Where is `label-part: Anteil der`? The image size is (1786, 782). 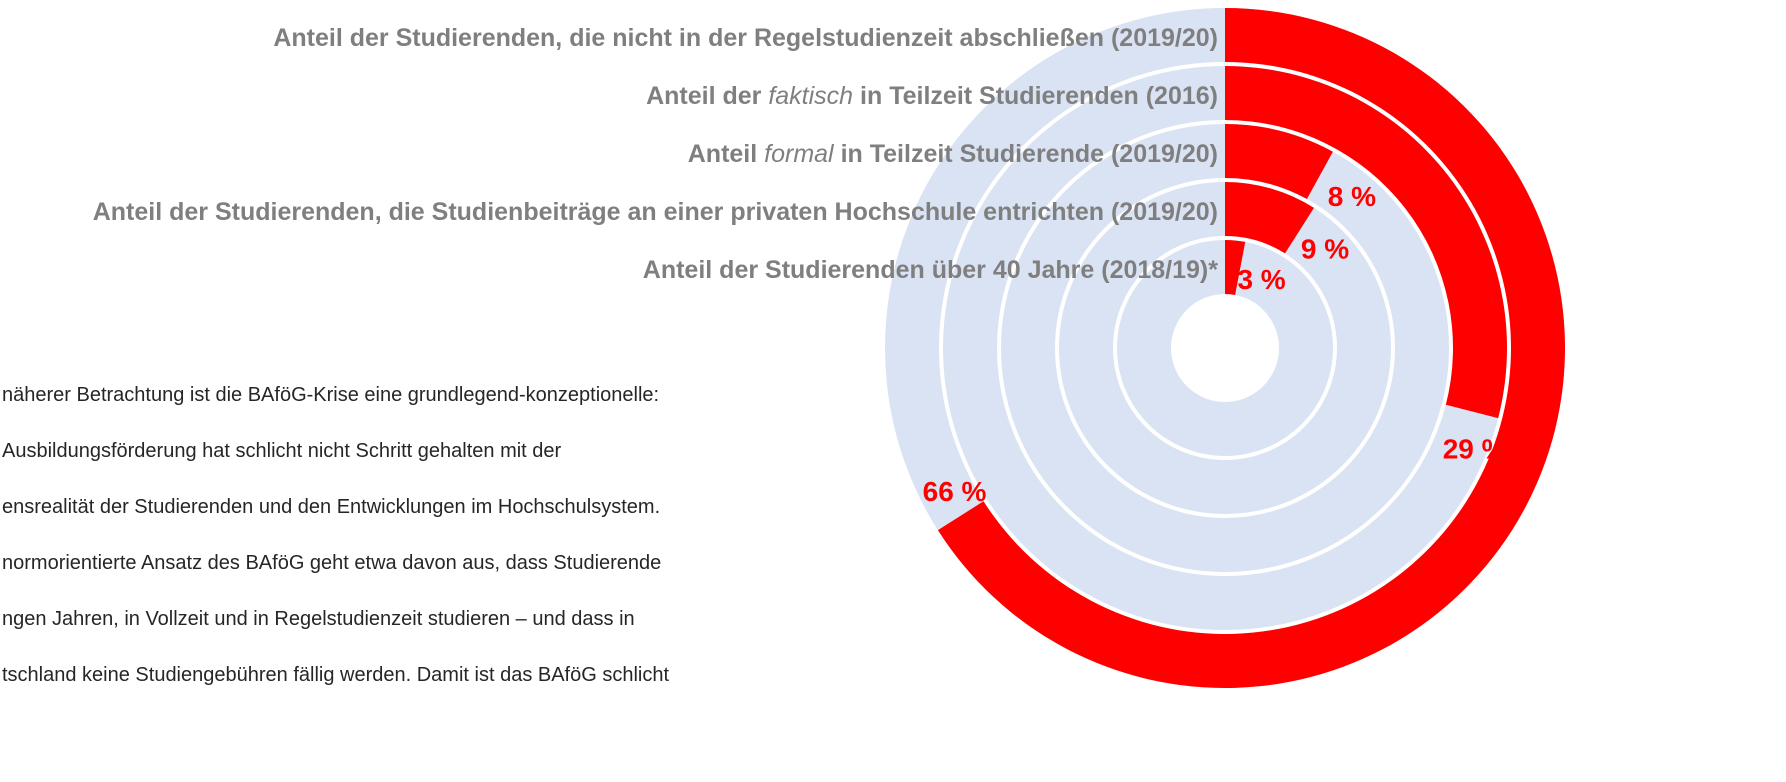 label-part: Anteil der is located at coordinates (707, 96).